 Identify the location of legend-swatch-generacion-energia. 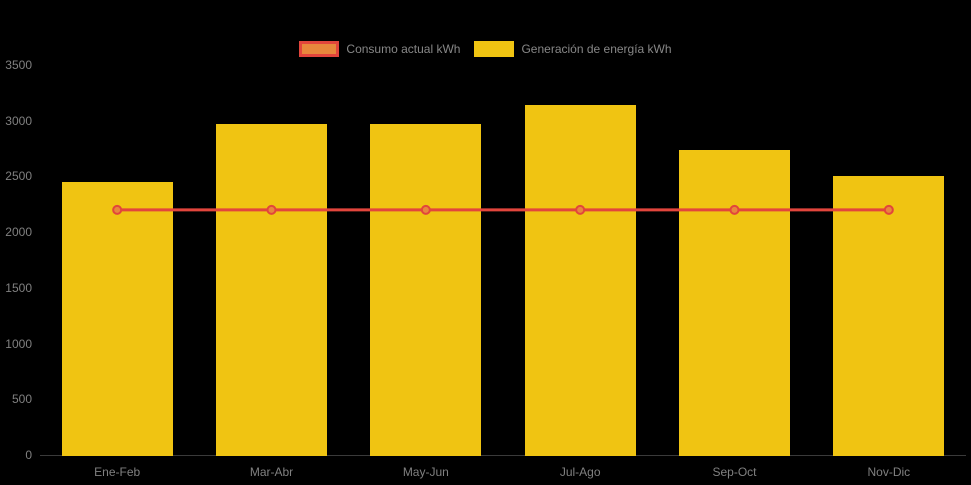
(494, 49).